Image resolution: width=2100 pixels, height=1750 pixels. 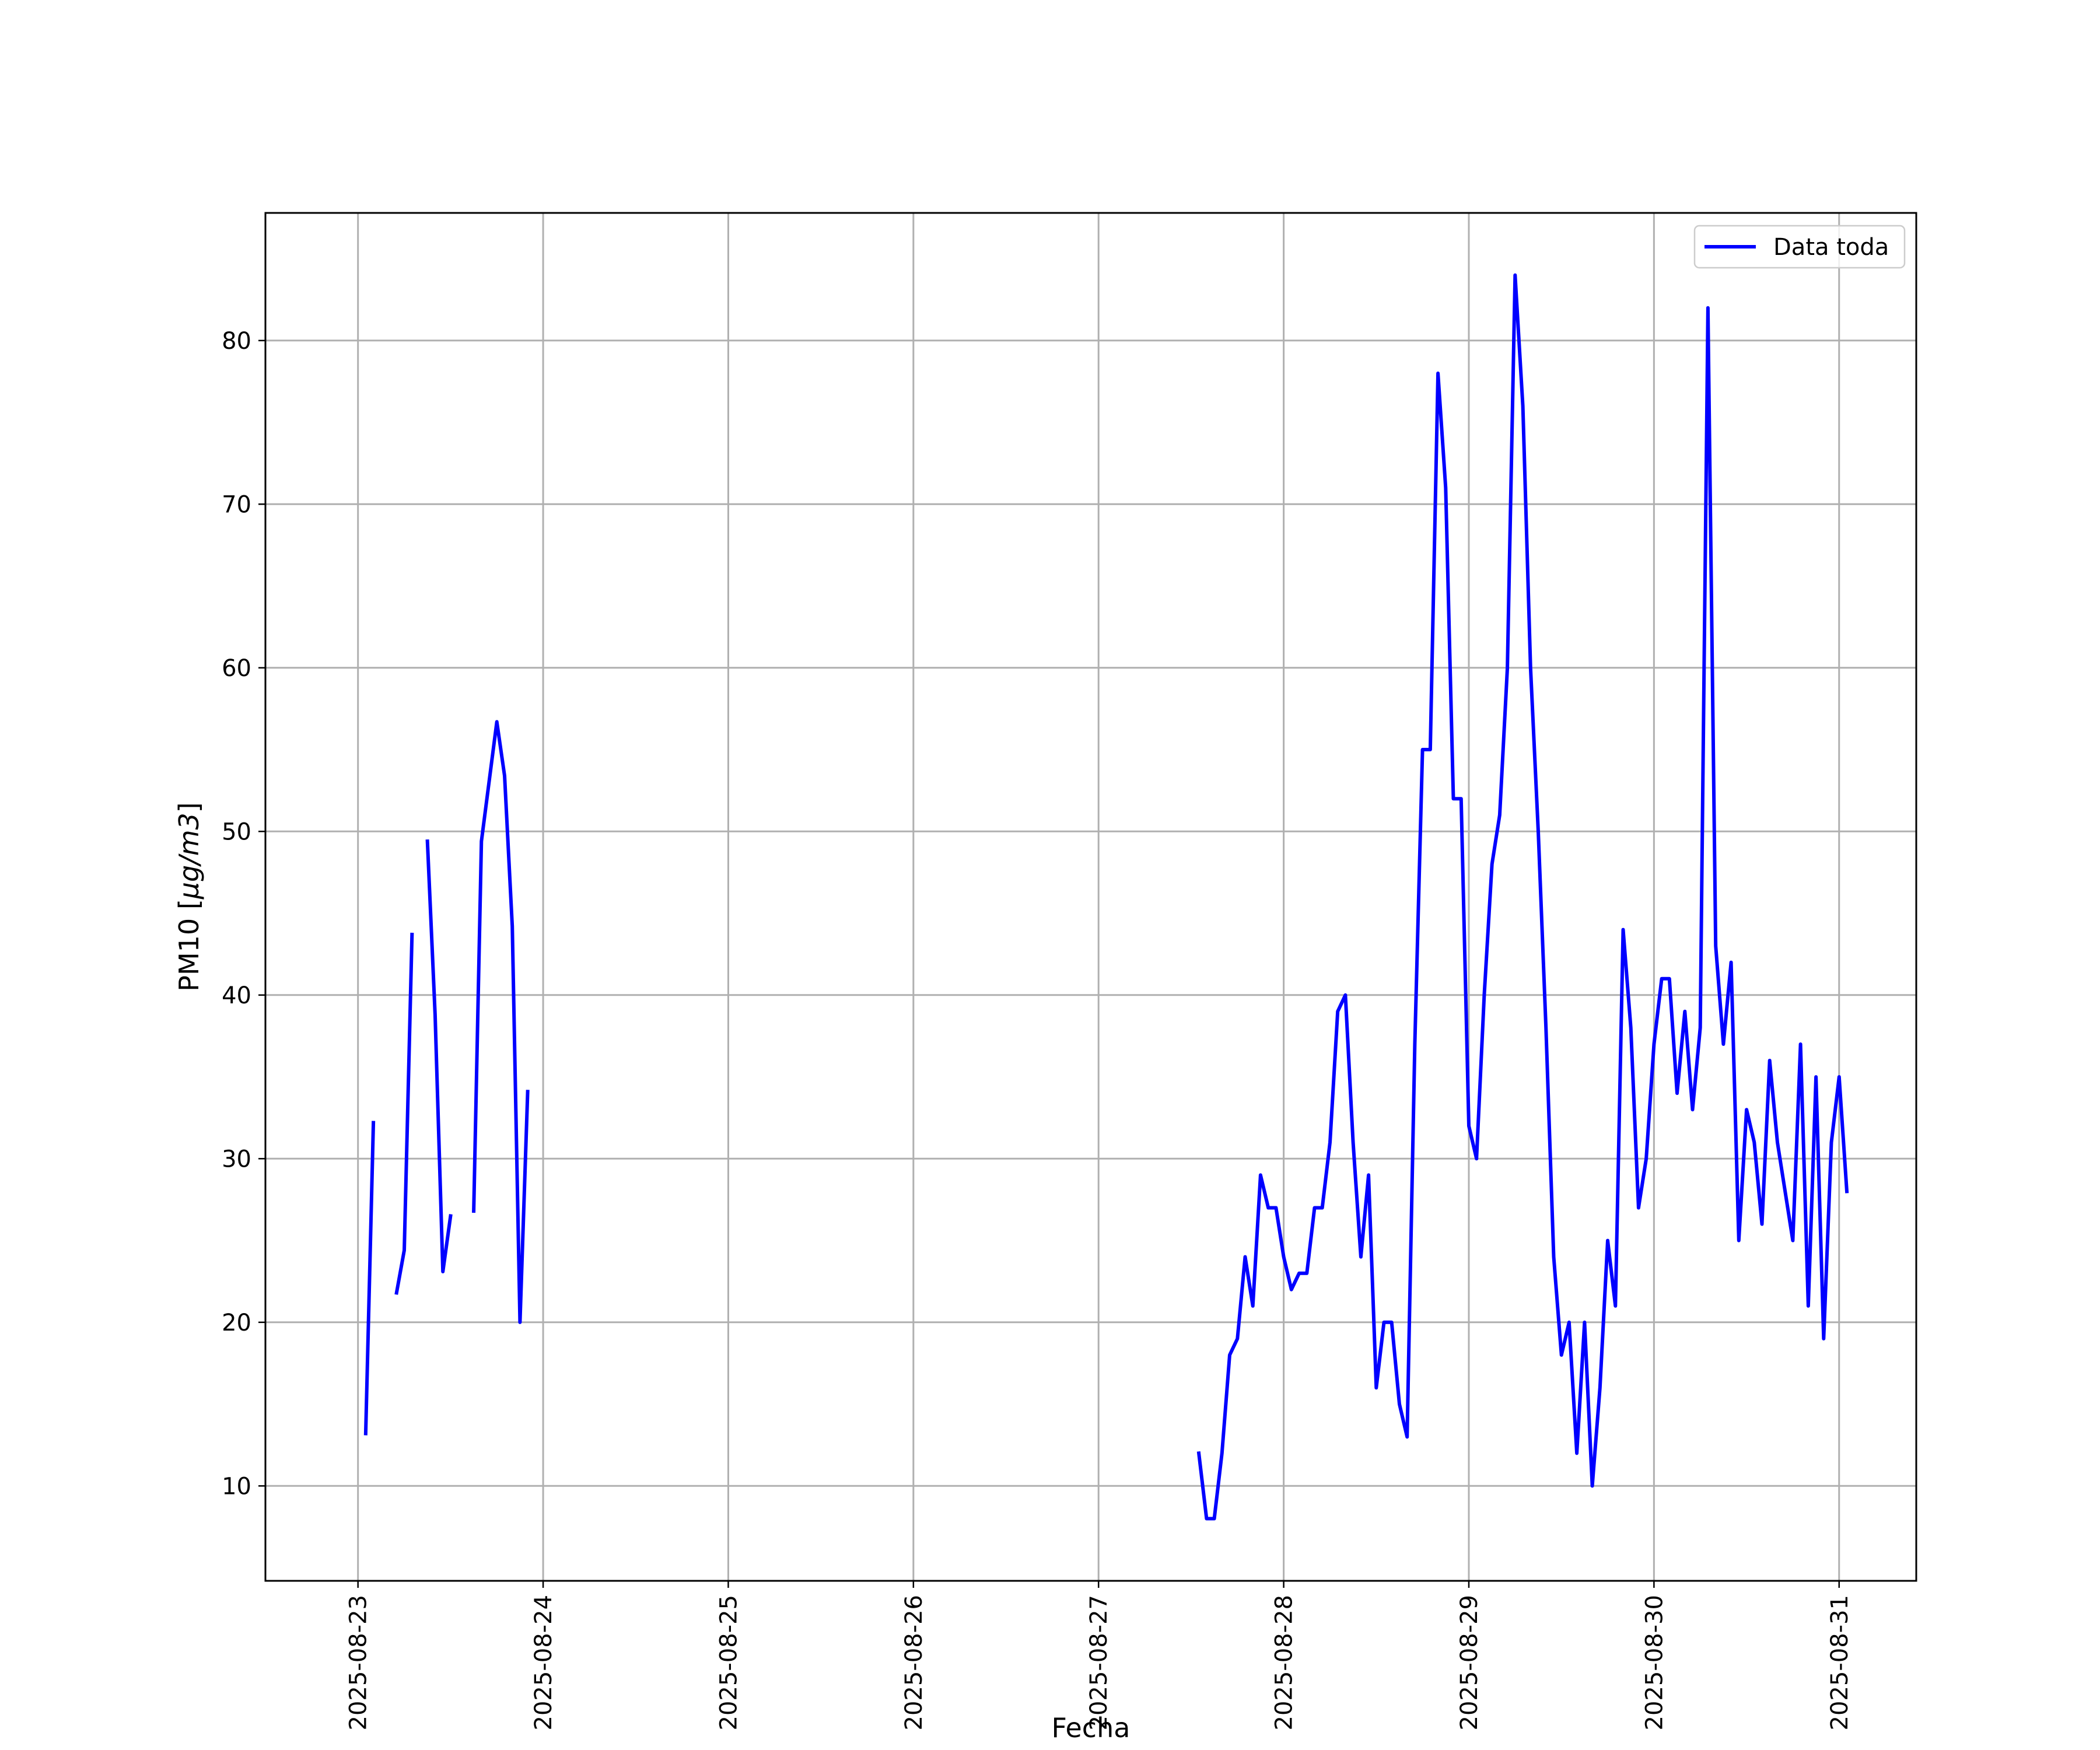 What do you see at coordinates (1099, 1662) in the screenshot?
I see `x-tick-label: 2025-08-27` at bounding box center [1099, 1662].